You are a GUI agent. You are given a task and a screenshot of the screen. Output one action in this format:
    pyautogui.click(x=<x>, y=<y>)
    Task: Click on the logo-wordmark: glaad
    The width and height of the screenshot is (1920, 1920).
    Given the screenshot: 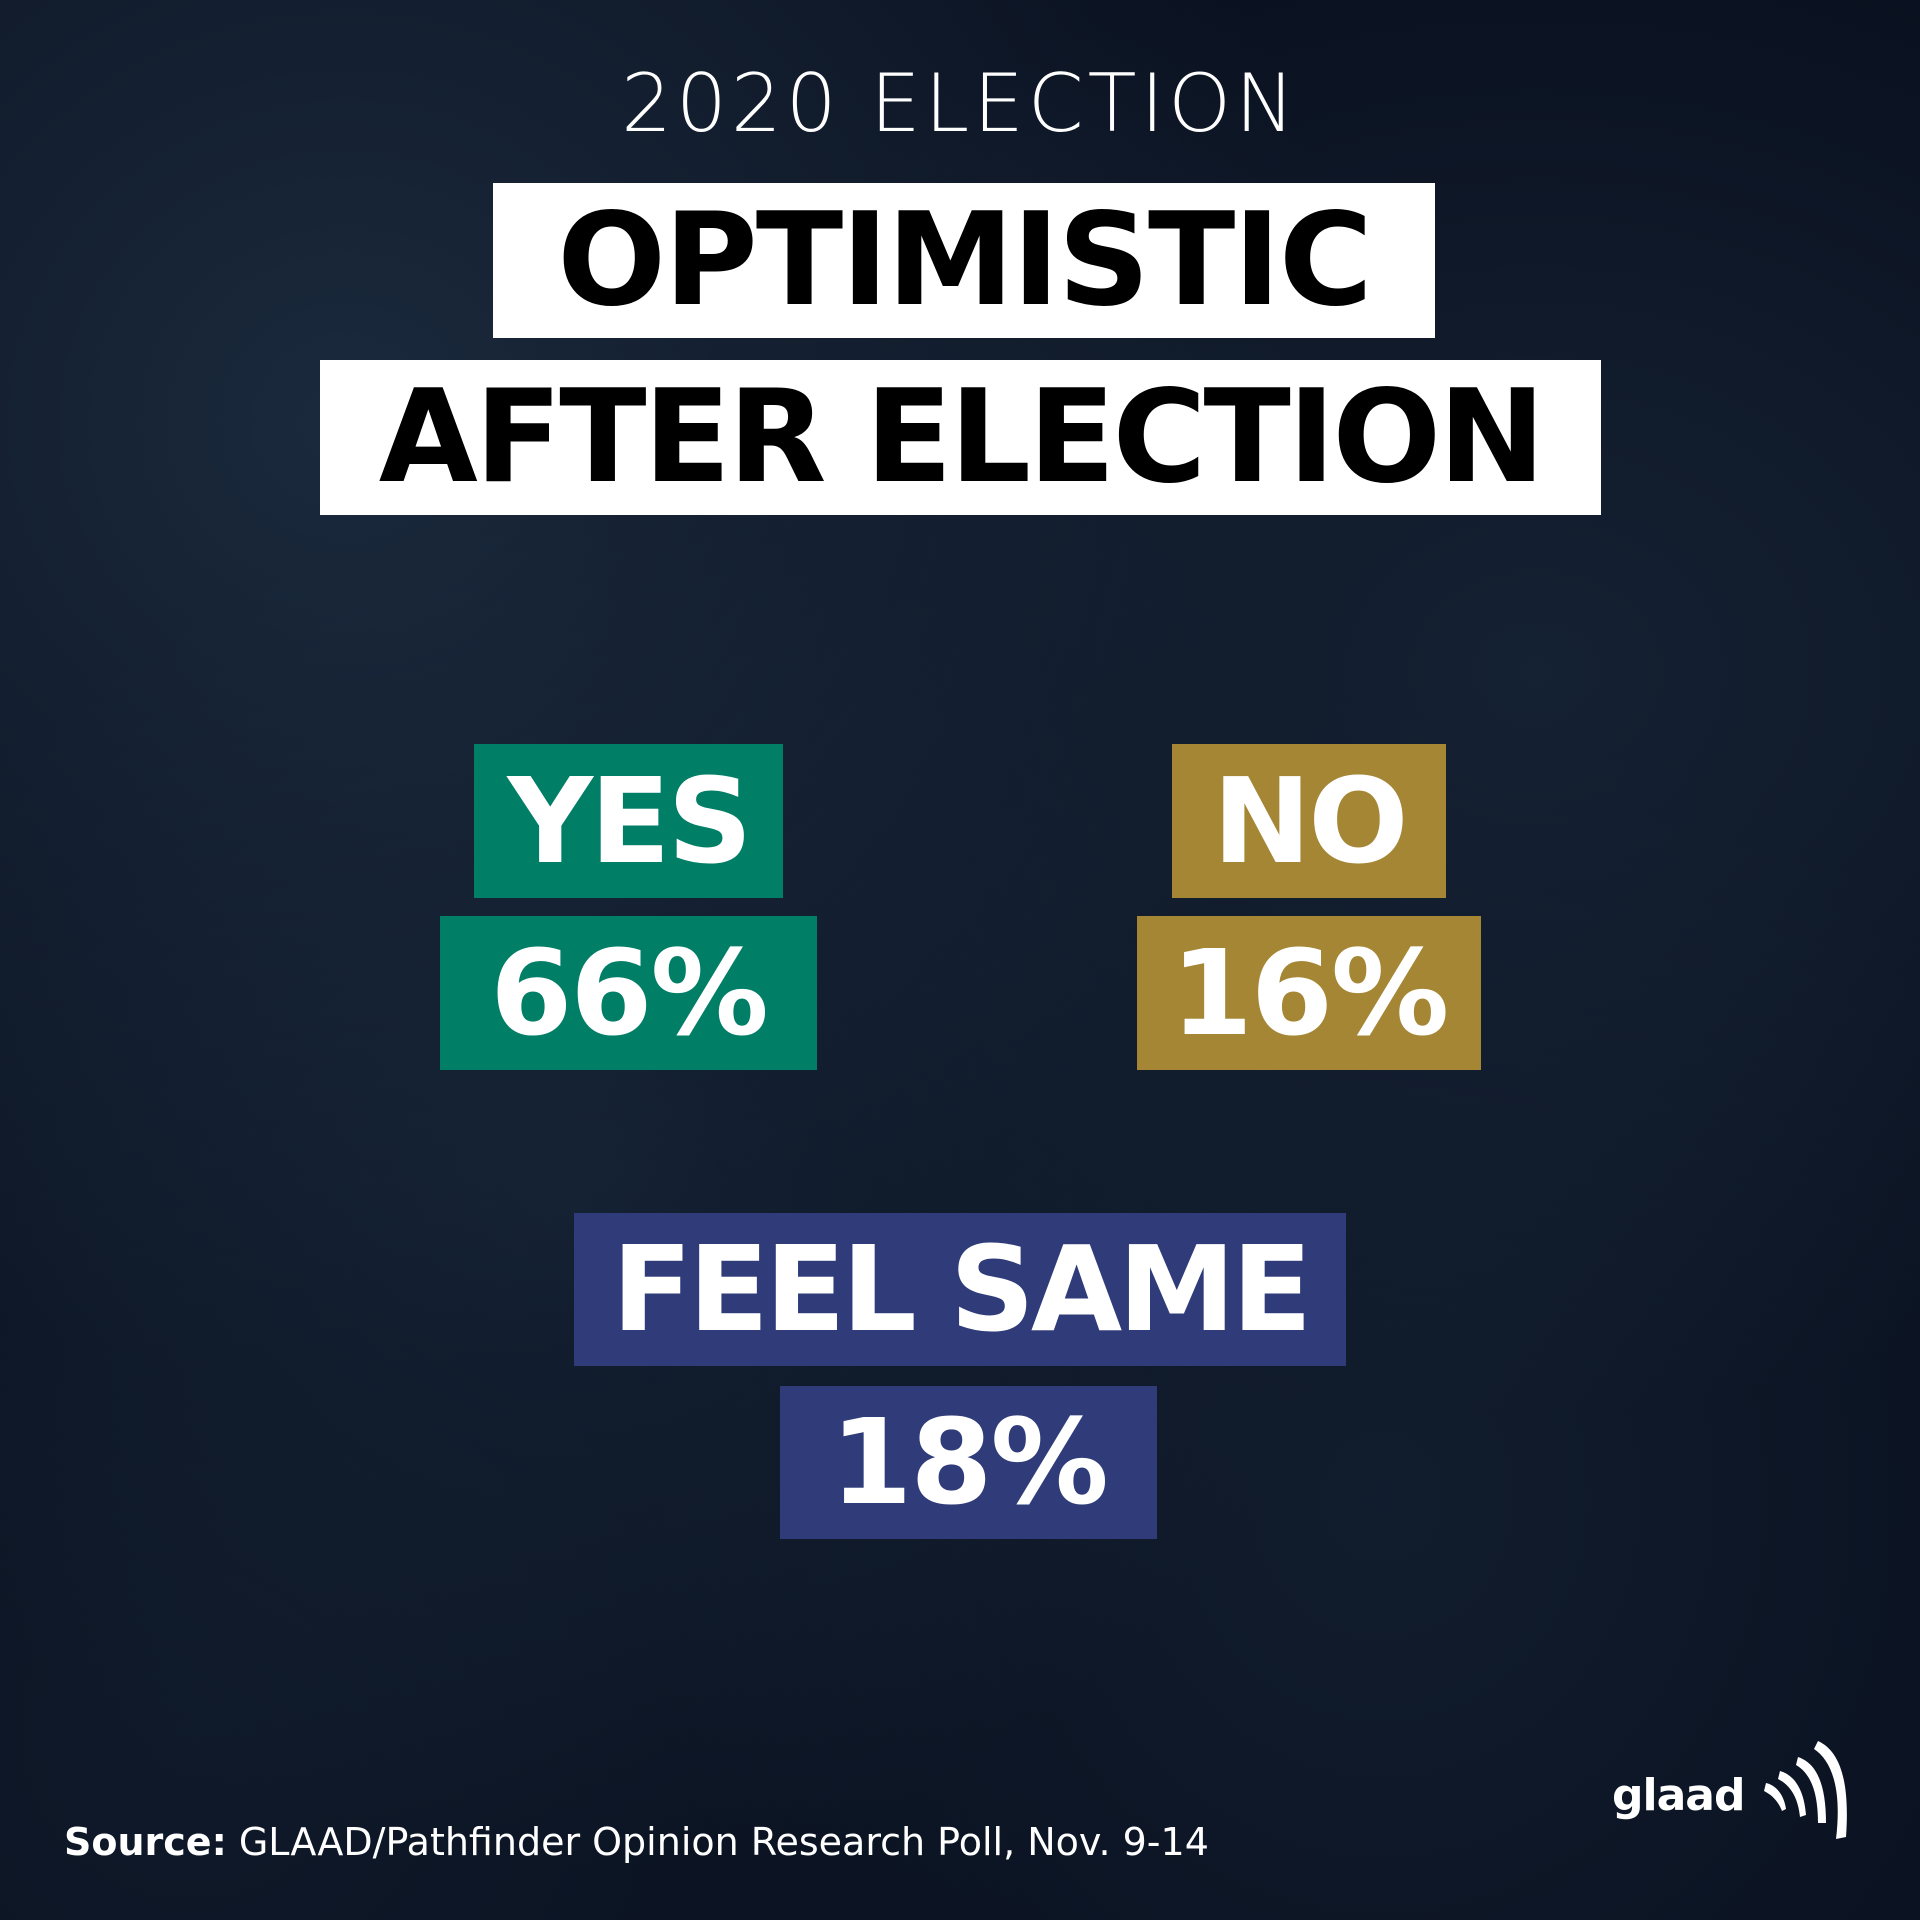 What is the action you would take?
    pyautogui.click(x=1678, y=1795)
    